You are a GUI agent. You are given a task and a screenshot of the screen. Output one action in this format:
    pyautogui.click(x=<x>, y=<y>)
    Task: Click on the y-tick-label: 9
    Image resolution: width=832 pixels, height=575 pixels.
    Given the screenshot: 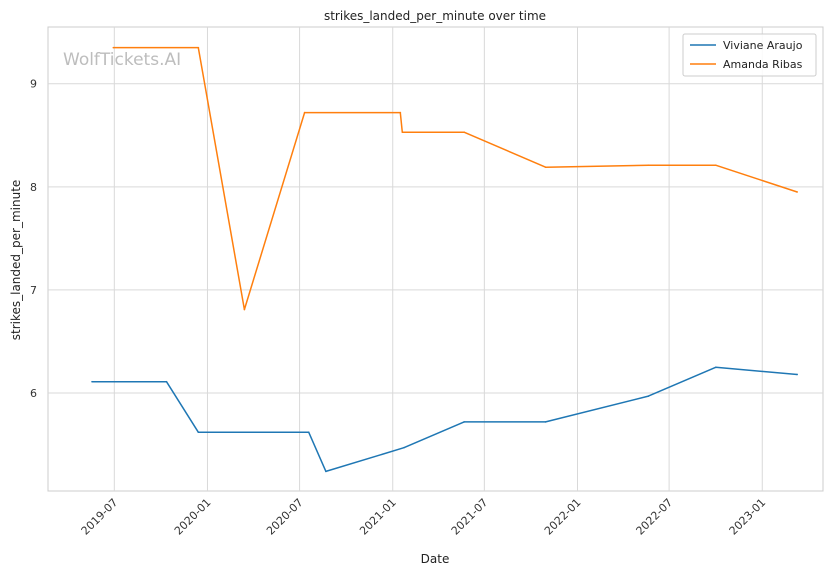 What is the action you would take?
    pyautogui.click(x=33, y=84)
    